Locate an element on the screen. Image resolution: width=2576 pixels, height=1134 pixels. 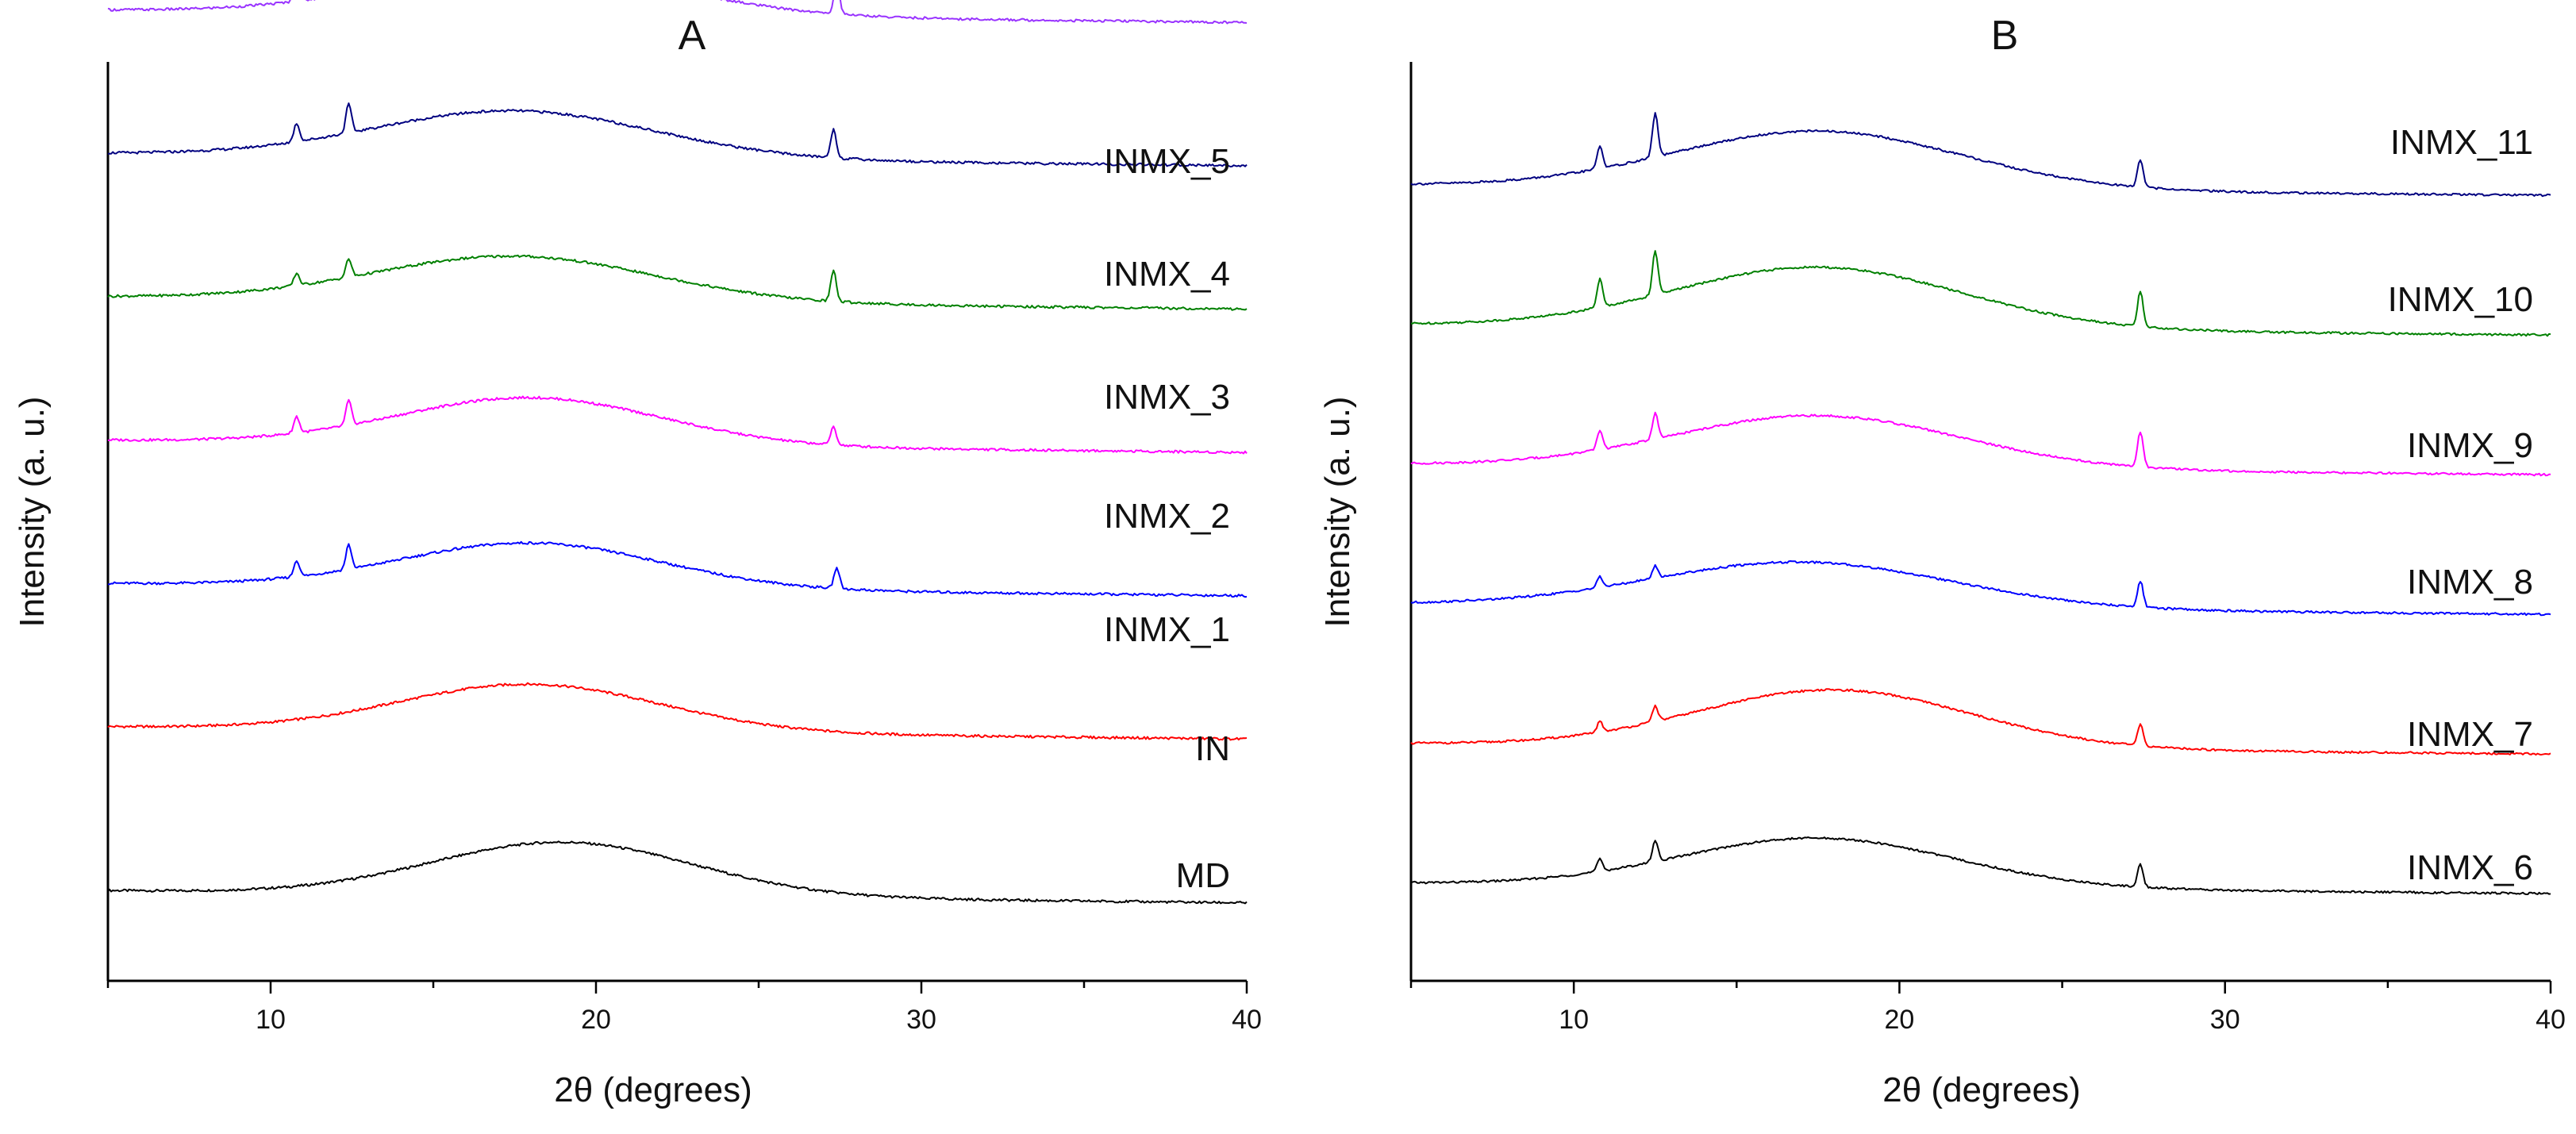
panel-a-x-axis-title: 2θ (degrees) is located at coordinates (653, 1090).